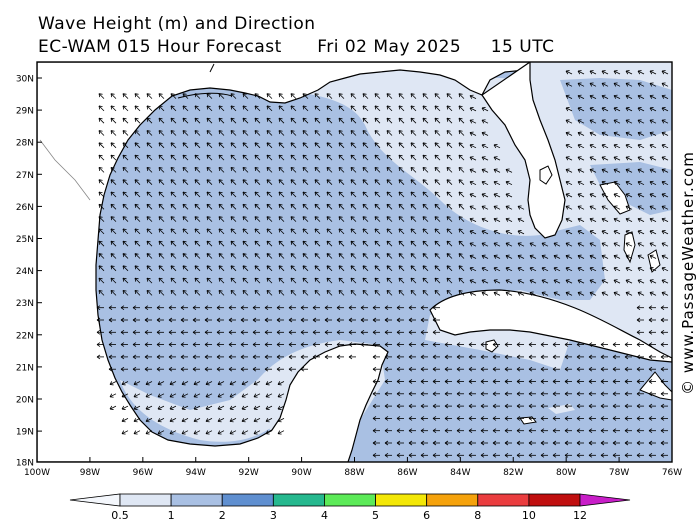  What do you see at coordinates (460, 473) in the screenshot?
I see `lon-label: 84W` at bounding box center [460, 473].